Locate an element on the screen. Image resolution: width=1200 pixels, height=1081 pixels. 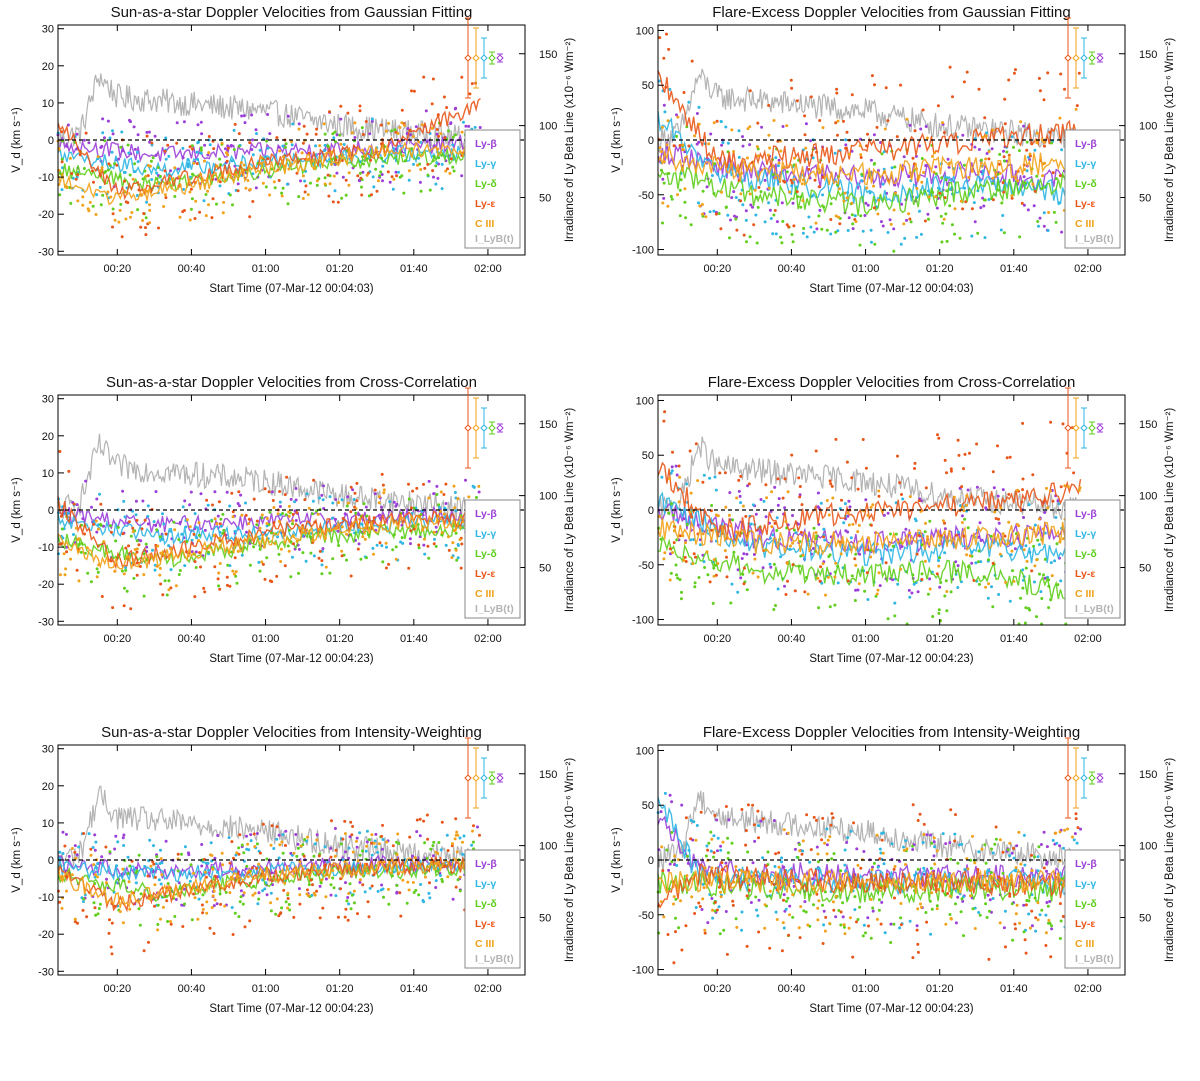
x-tick-label: 01:00 is located at coordinates (266, 989).